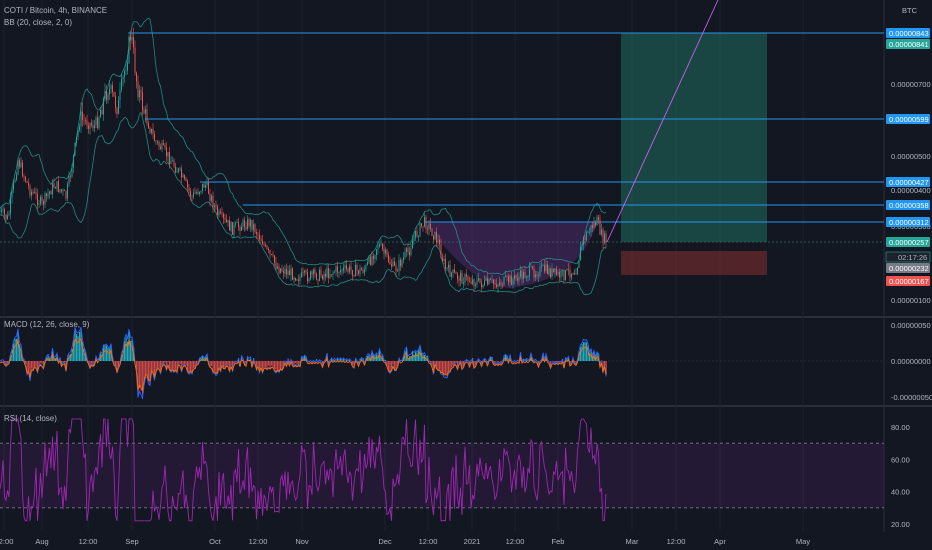 Image resolution: width=932 pixels, height=550 pixels. What do you see at coordinates (56, 10) in the screenshot?
I see `symbol-title: COTI / Bitcoin, 4h, BINANCE` at bounding box center [56, 10].